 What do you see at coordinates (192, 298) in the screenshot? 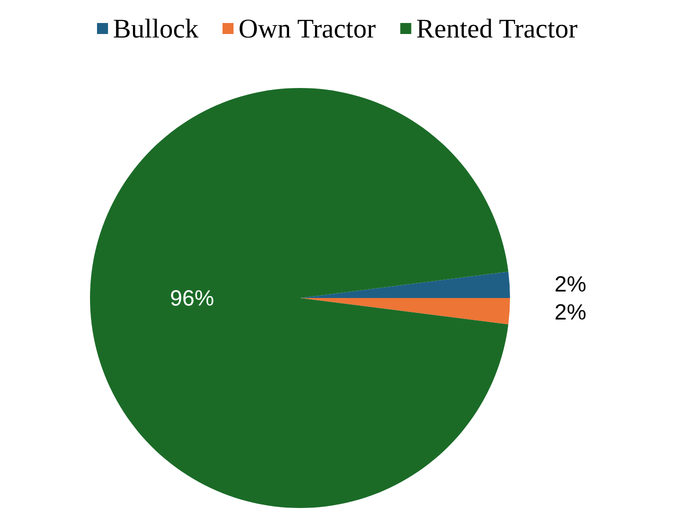
I see `data-label: 96%` at bounding box center [192, 298].